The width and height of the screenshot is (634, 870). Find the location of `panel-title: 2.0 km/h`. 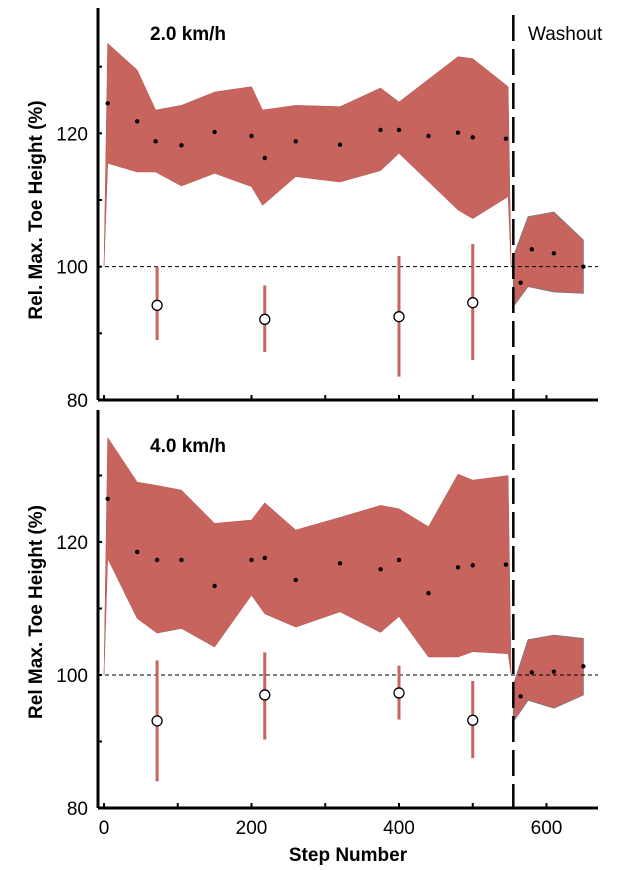

panel-title: 2.0 km/h is located at coordinates (188, 34).